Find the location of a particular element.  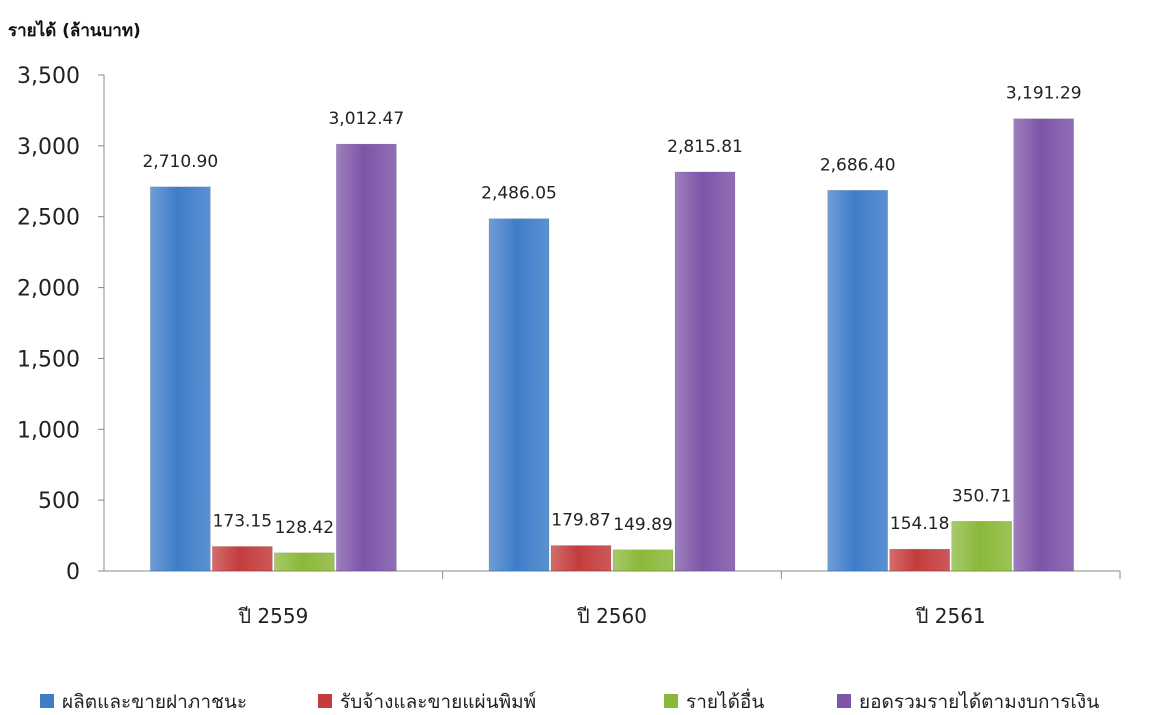

y-tick-label: 1,000 is located at coordinates (48, 430).